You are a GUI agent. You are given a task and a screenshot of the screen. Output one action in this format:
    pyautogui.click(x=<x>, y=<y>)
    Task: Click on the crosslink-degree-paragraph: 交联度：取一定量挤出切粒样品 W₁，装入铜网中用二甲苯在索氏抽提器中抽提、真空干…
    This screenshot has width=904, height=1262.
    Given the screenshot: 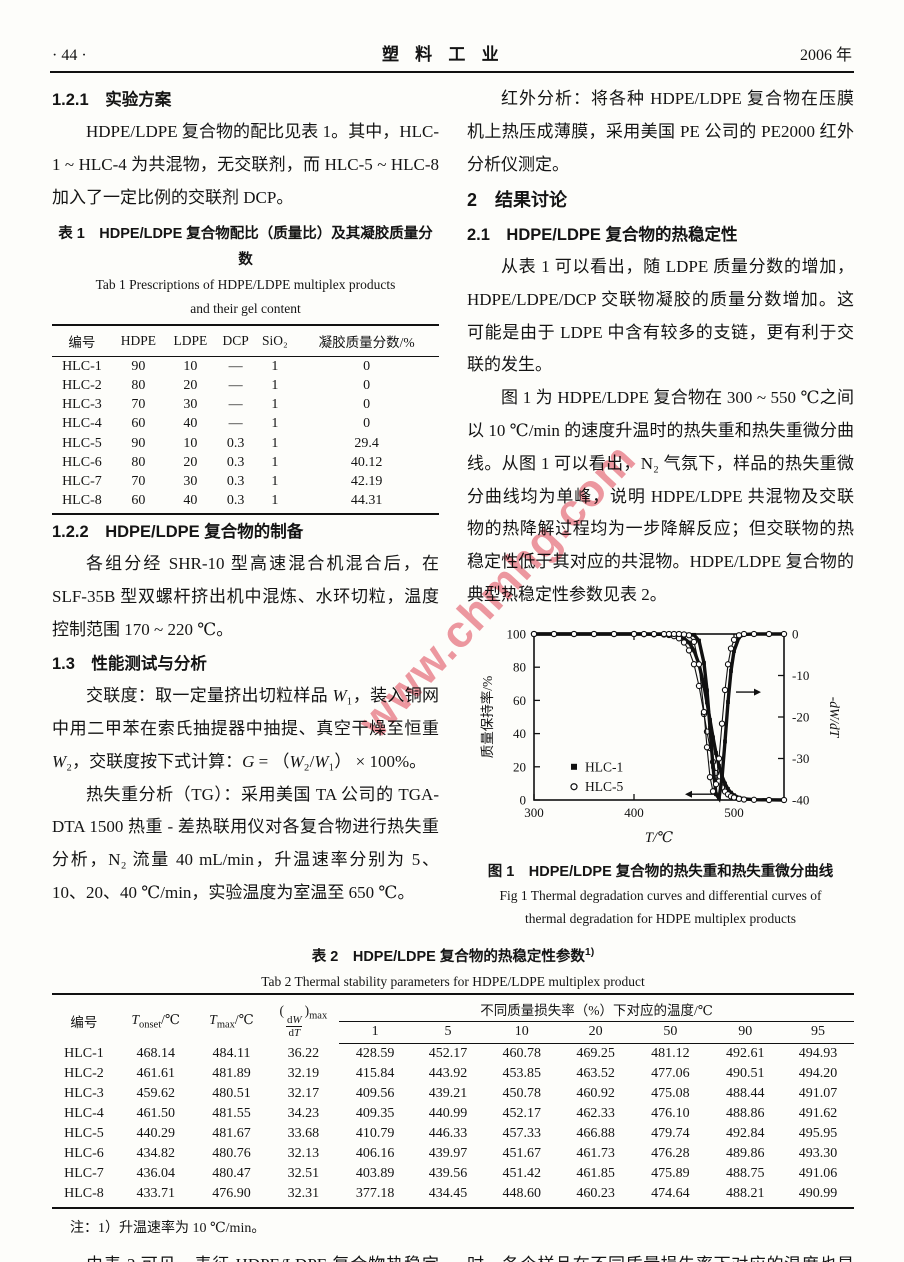 What is the action you would take?
    pyautogui.click(x=245, y=728)
    